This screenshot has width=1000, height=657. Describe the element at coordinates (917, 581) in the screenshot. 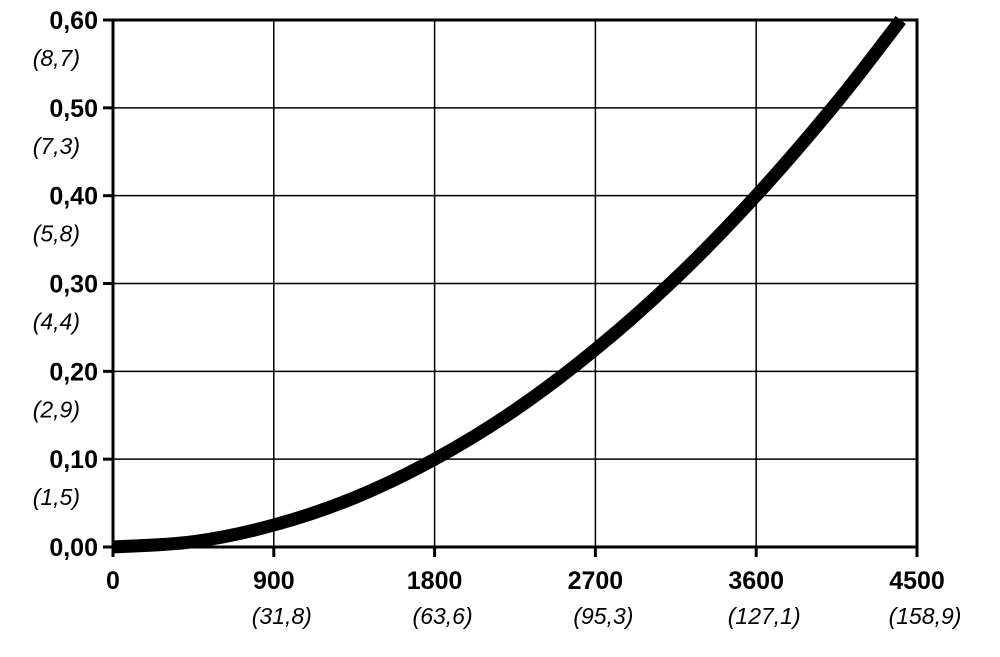

I see `x-tick-label: 4500` at that location.